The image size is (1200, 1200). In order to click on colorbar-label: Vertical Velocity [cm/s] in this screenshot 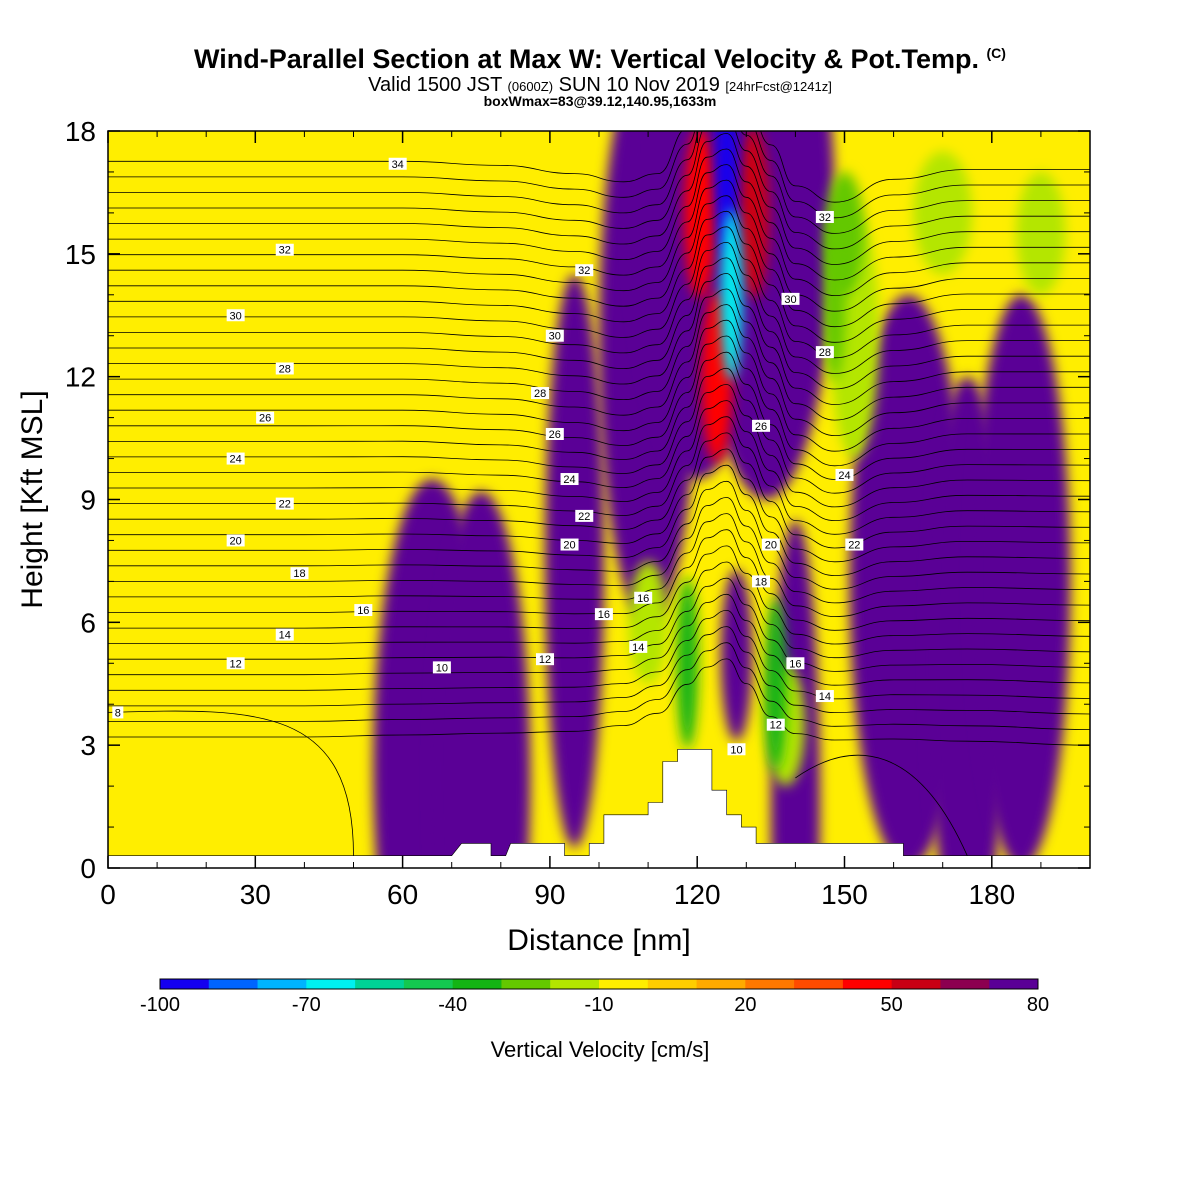, I will do `click(600, 1049)`.